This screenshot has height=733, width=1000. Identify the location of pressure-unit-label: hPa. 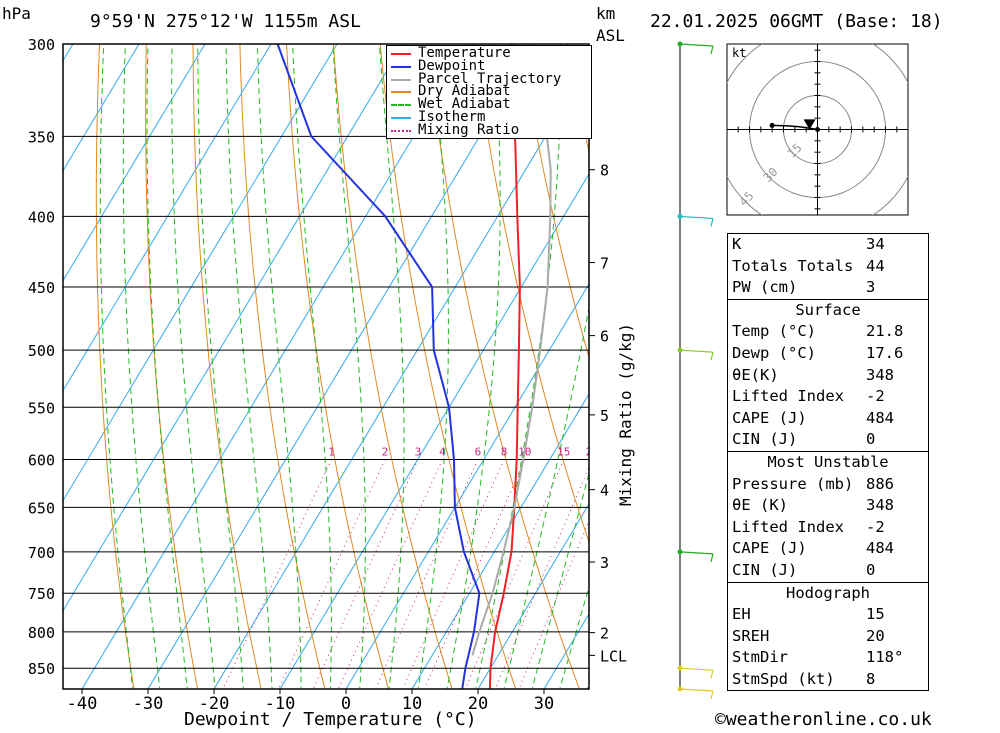
(16, 13).